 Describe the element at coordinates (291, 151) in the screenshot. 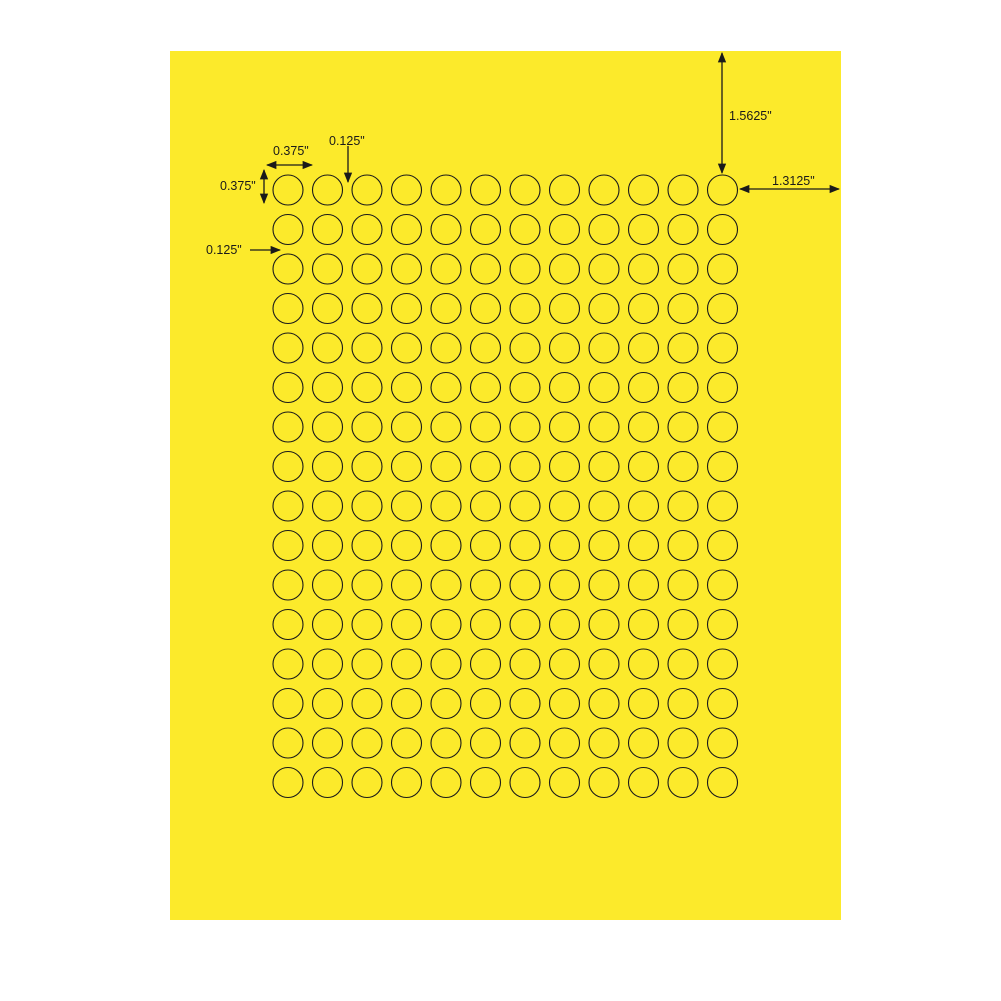

I see `label-width-text: 0.375"` at that location.